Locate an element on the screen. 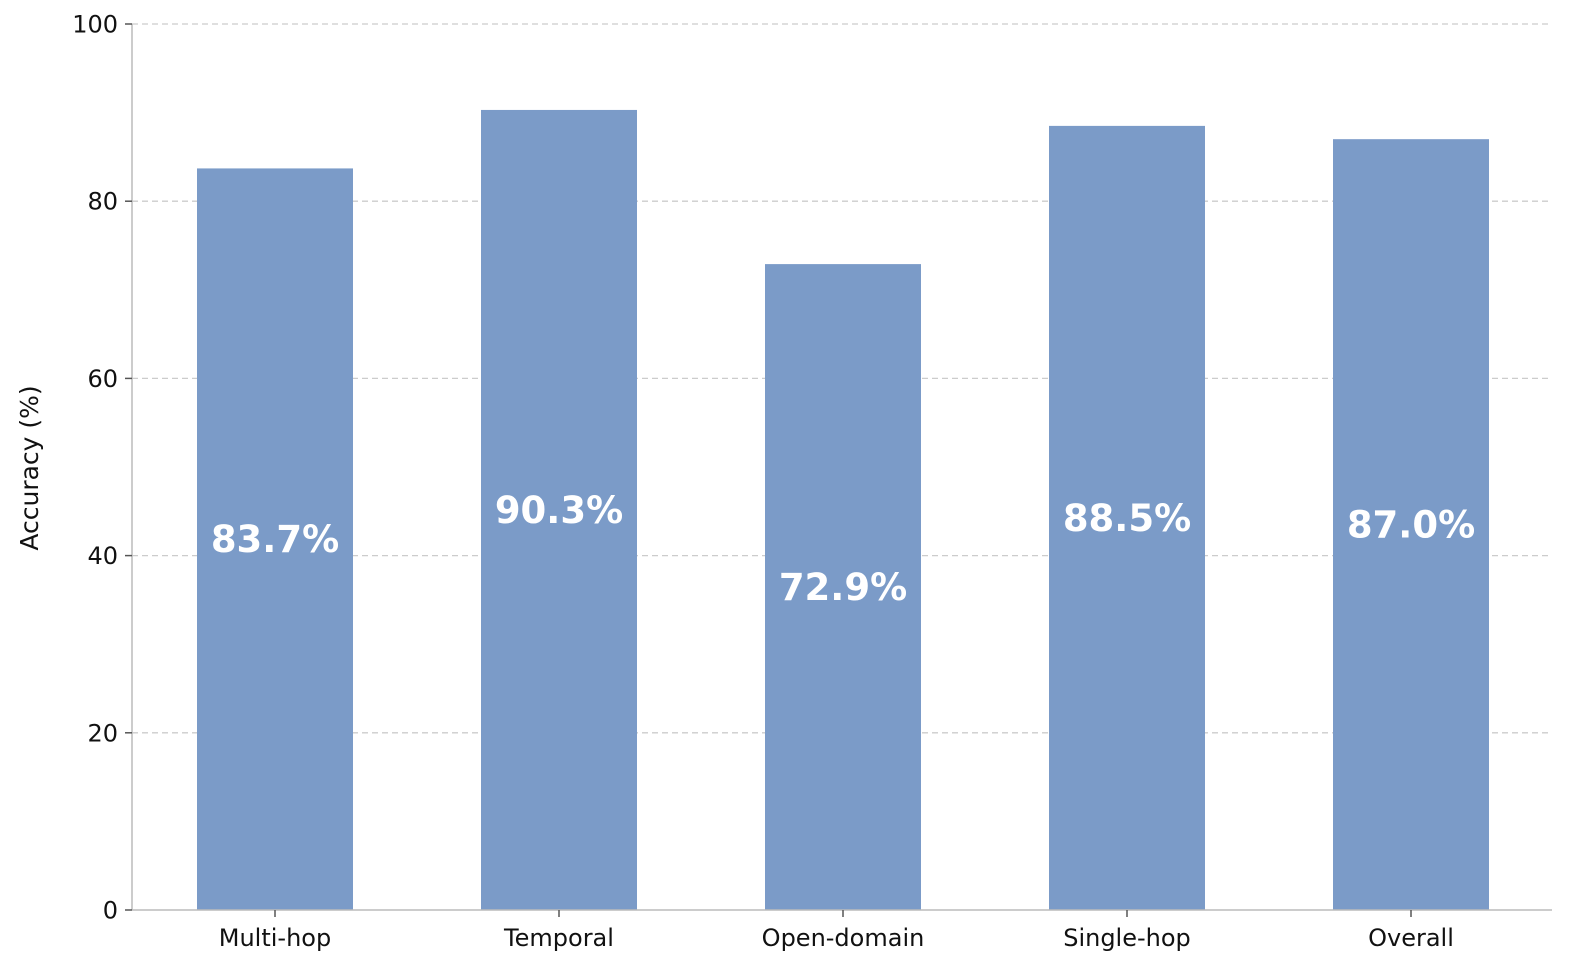 Image resolution: width=1584 pixels, height=979 pixels. y-tick-label-80: 80 is located at coordinates (102, 202).